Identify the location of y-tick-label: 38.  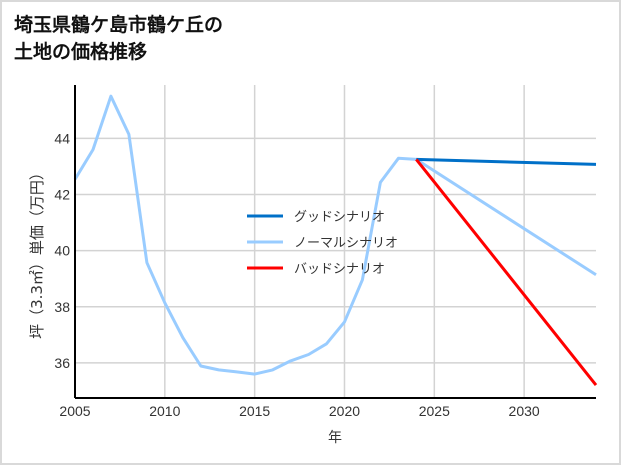
(62, 307).